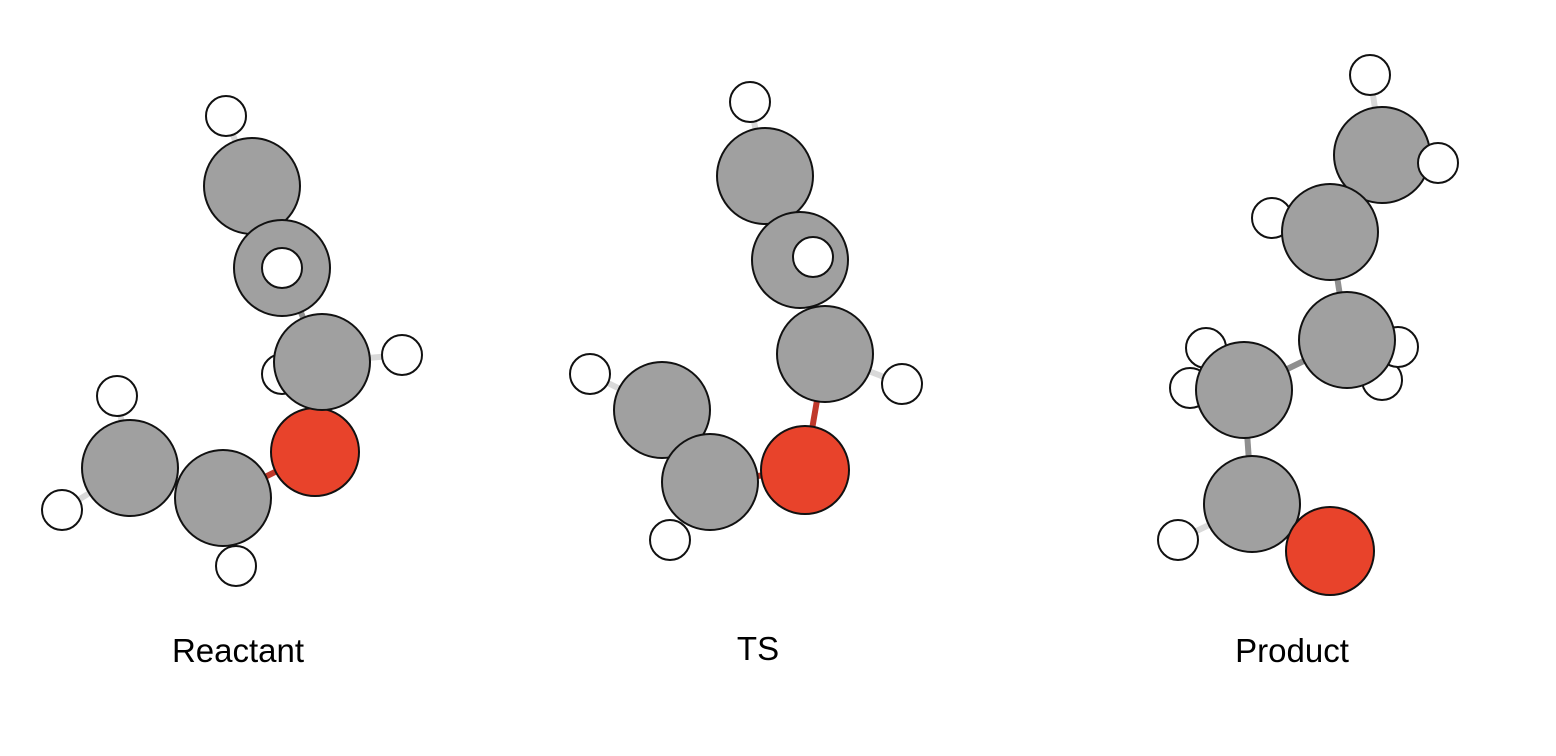 This screenshot has height=756, width=1556. What do you see at coordinates (1292, 650) in the screenshot?
I see `product-label: Product` at bounding box center [1292, 650].